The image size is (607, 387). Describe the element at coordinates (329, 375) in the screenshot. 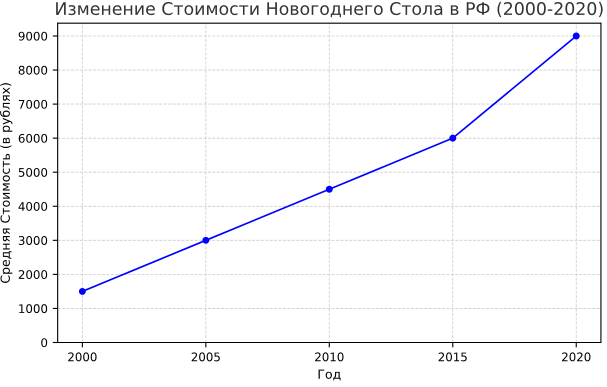

I see `x-axis-title: Год` at that location.